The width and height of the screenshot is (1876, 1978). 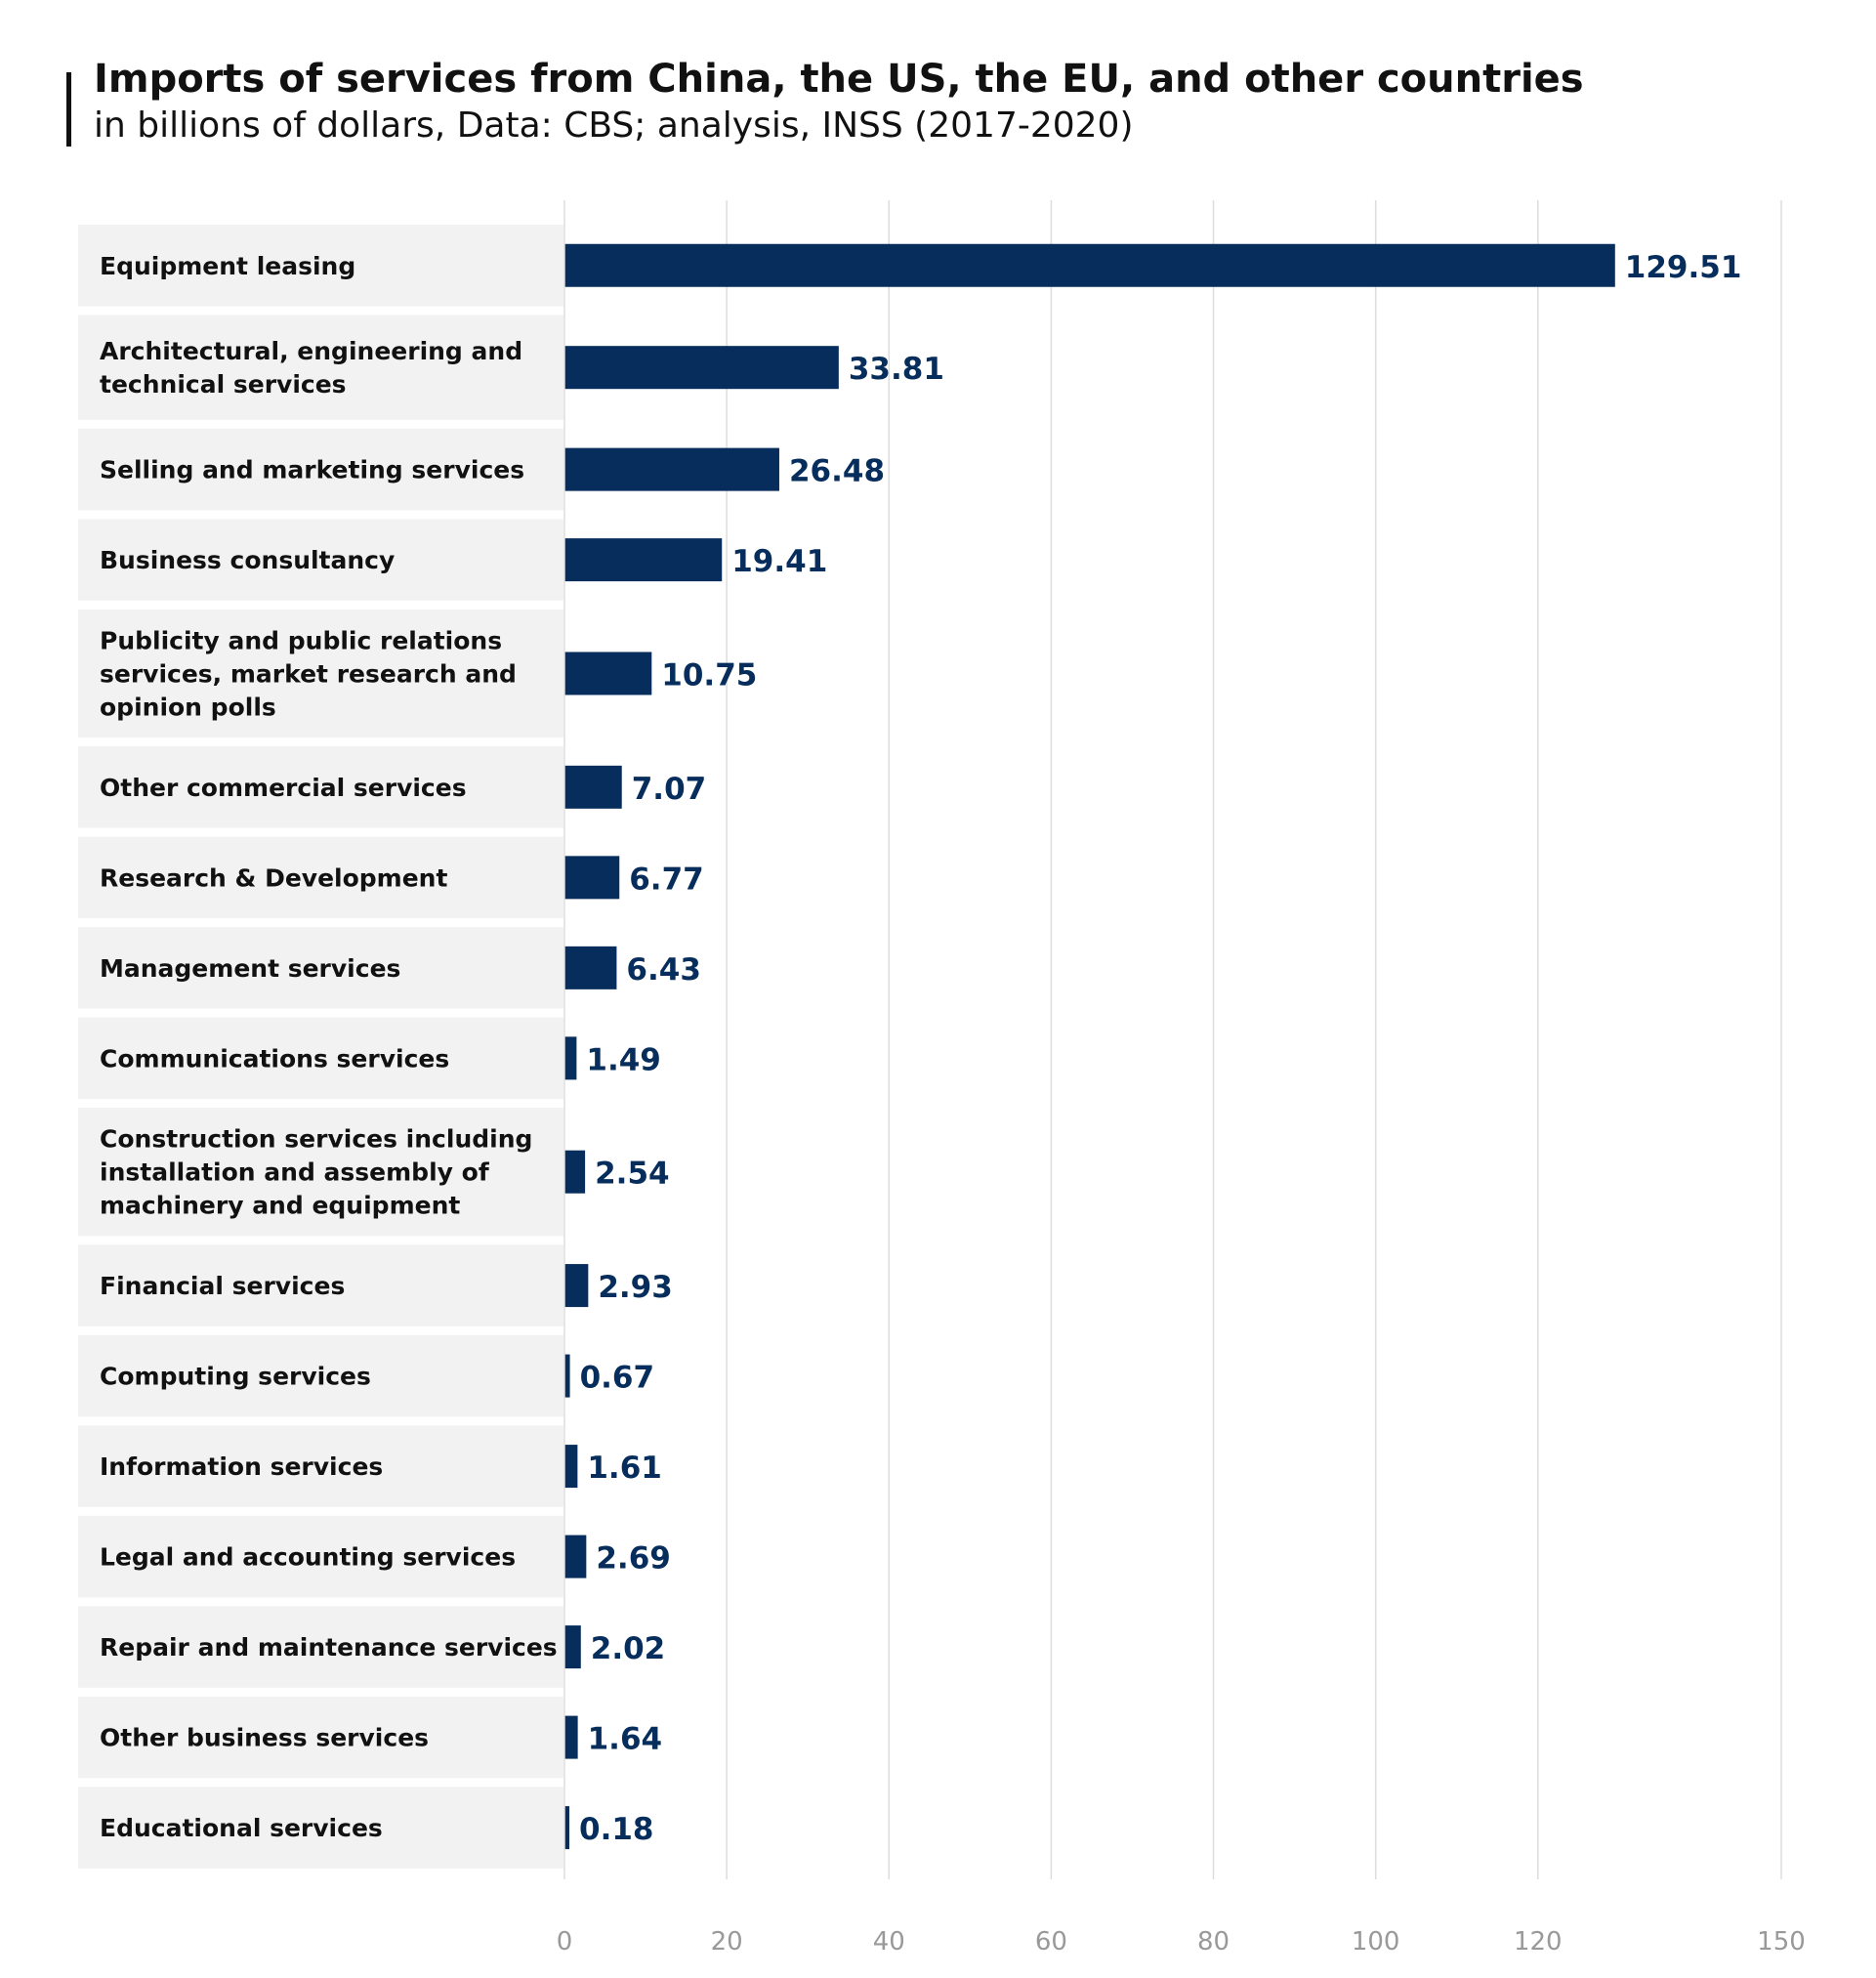 I want to click on category-label: installation and assembly of, so click(x=295, y=1173).